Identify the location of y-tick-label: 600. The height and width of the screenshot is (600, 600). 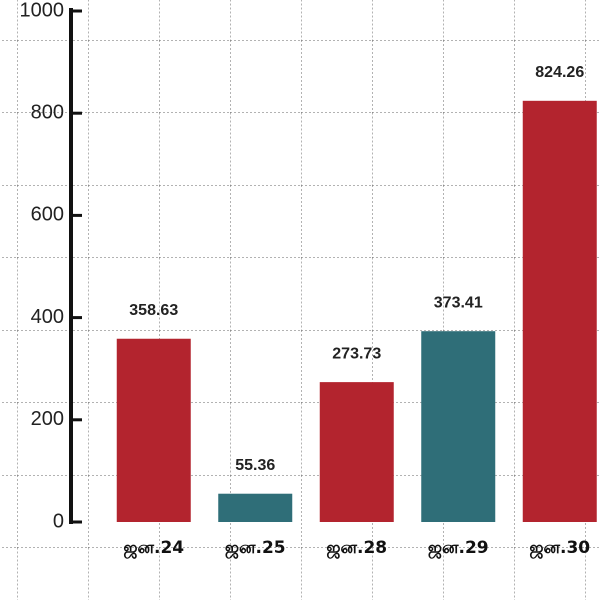
(47, 215).